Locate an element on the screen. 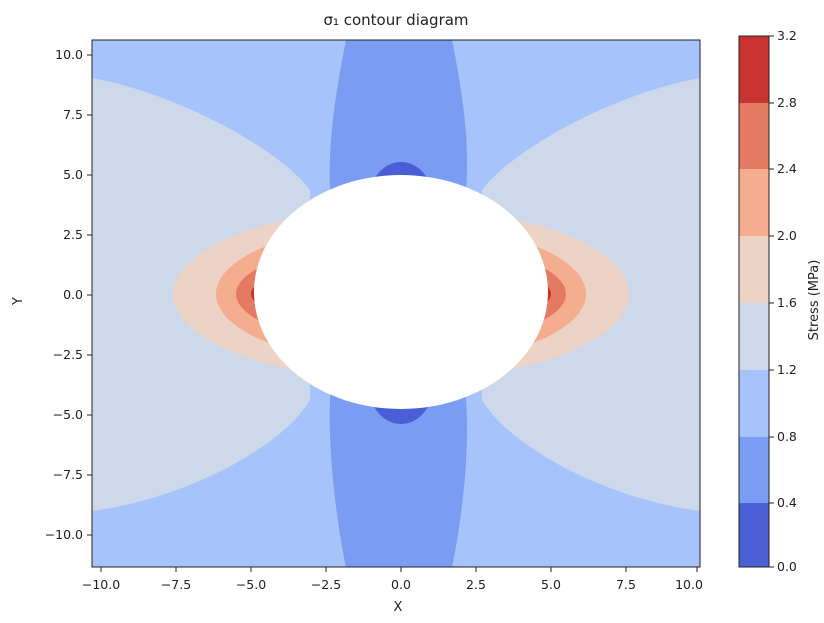 The height and width of the screenshot is (623, 824). colorbar-tick-label: 3.2 is located at coordinates (787, 35).